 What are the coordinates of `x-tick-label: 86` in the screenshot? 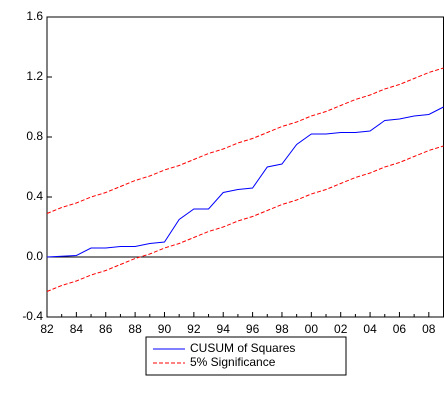 It's located at (106, 329).